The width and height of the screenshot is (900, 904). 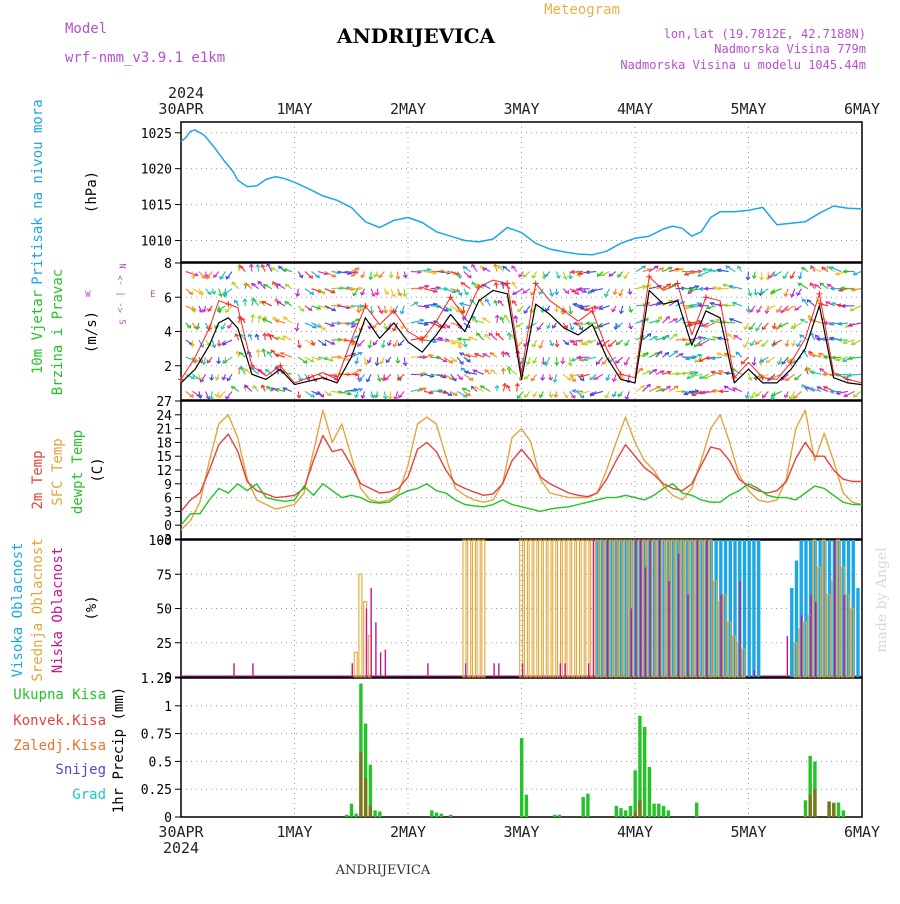 What do you see at coordinates (181, 109) in the screenshot?
I see `x-tick-label-top: 30APR` at bounding box center [181, 109].